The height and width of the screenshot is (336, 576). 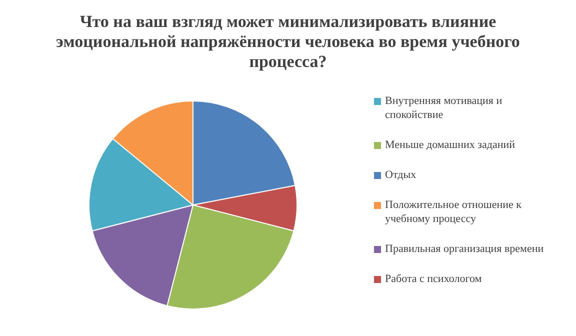 What do you see at coordinates (400, 175) in the screenshot?
I see `legend-label: Отдых` at bounding box center [400, 175].